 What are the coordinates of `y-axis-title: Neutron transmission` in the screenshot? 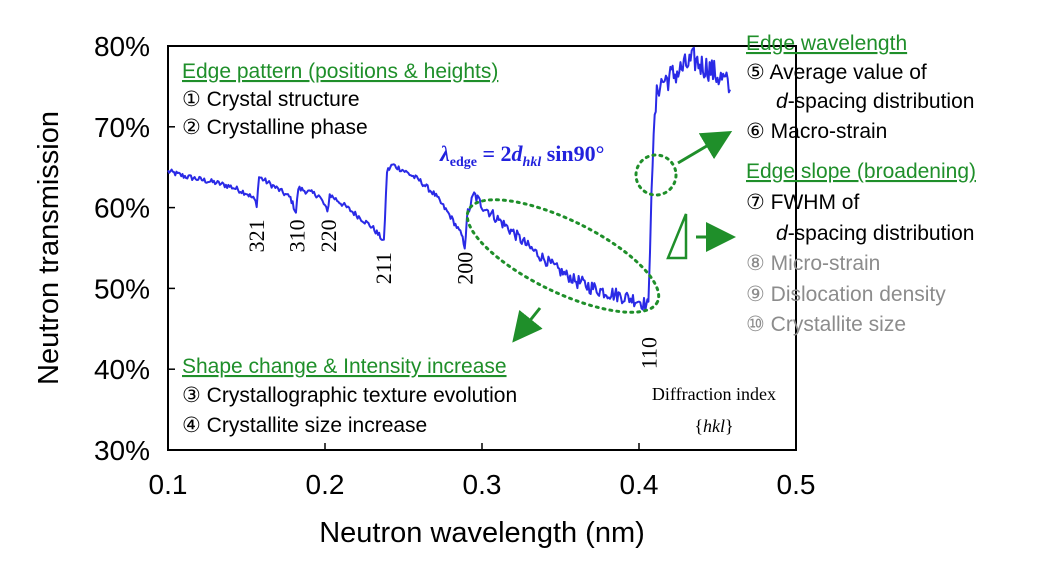 It's located at (49, 248).